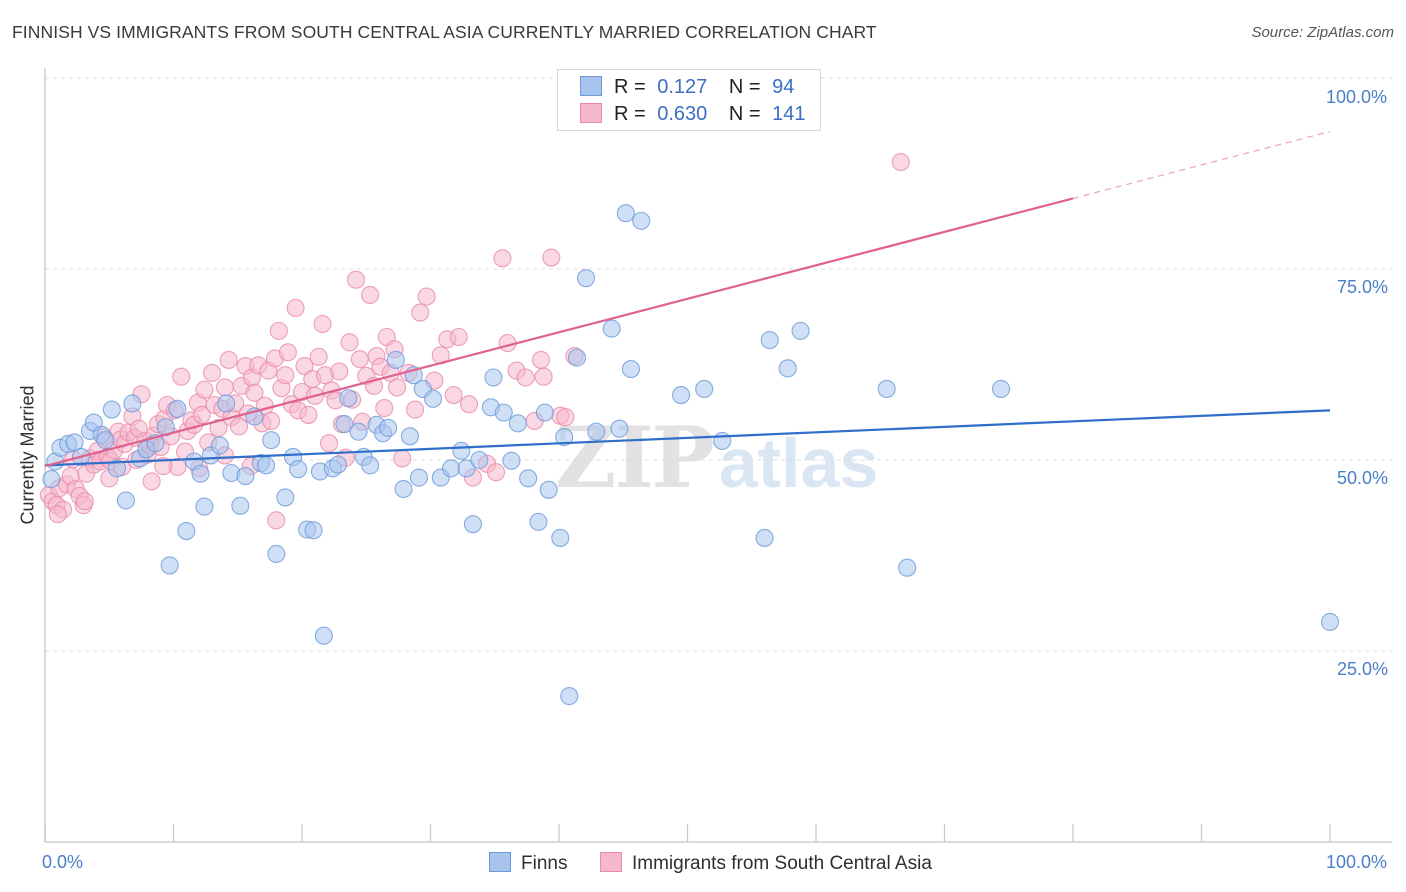 The height and width of the screenshot is (892, 1406). I want to click on n-label: N =, so click(744, 87).